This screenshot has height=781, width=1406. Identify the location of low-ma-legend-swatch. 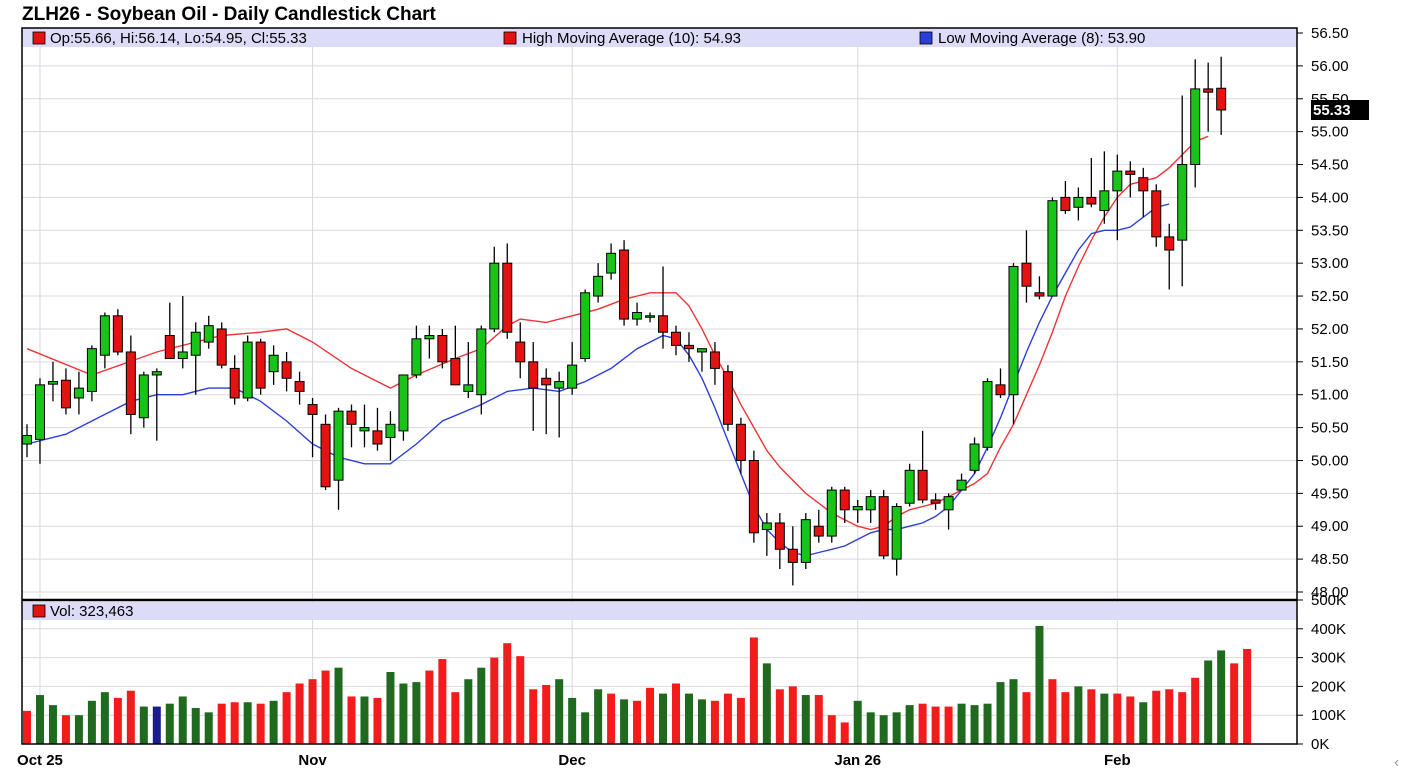
(926, 38).